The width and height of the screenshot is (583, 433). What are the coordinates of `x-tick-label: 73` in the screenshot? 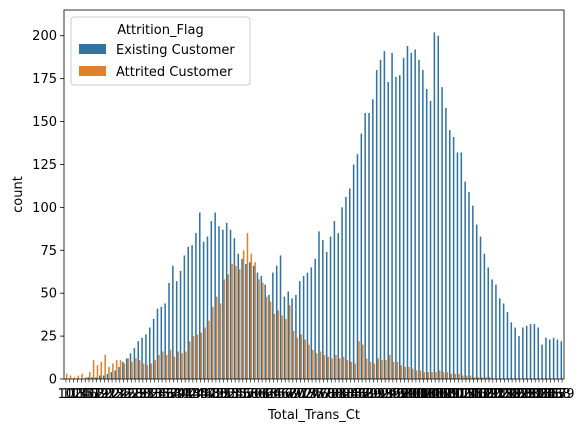 It's located at (308, 394).